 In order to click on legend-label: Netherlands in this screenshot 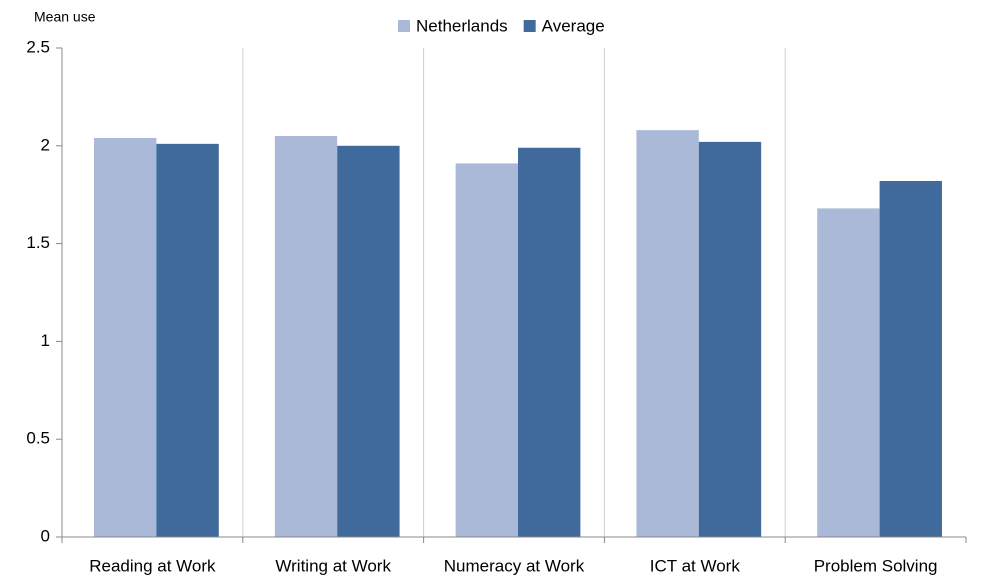, I will do `click(462, 25)`.